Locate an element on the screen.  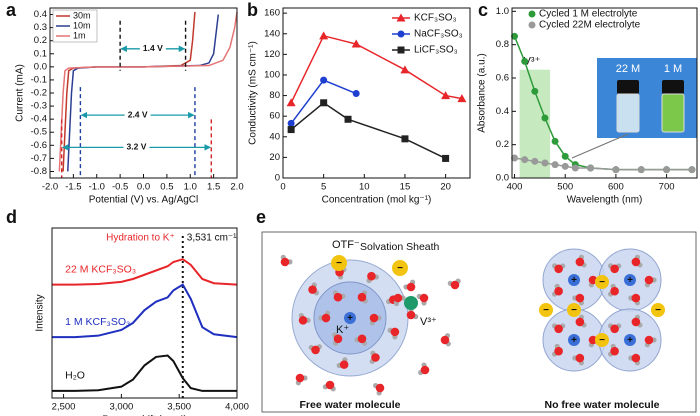
x-tick-label: 4,000 is located at coordinates (237, 407).